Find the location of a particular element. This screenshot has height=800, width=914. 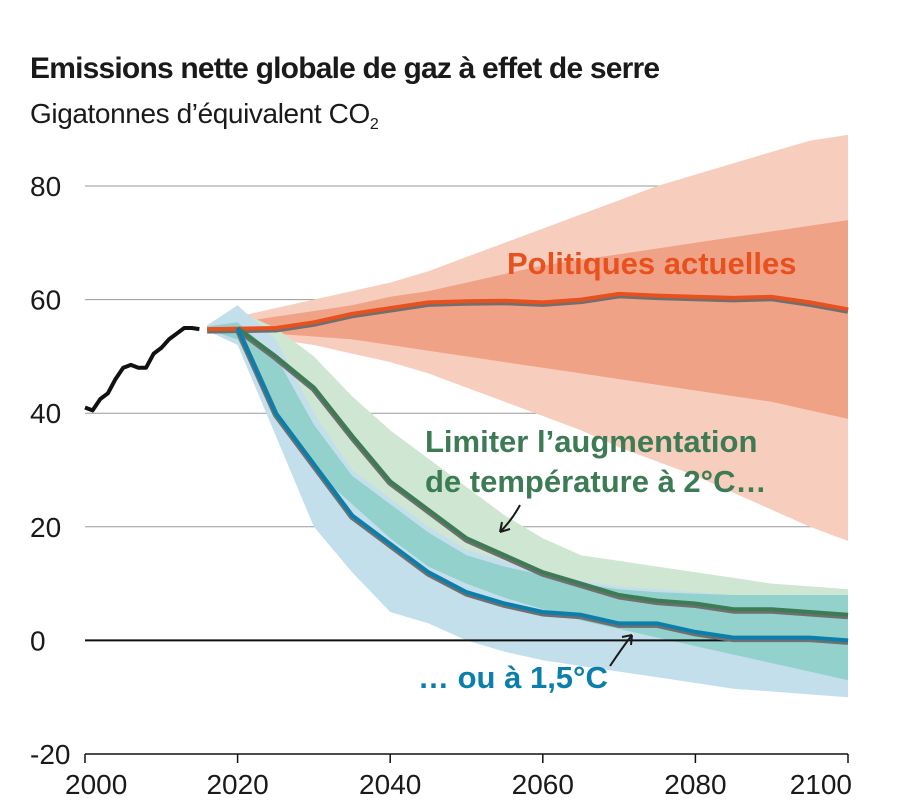

y-tick-label: 20 is located at coordinates (45, 527).